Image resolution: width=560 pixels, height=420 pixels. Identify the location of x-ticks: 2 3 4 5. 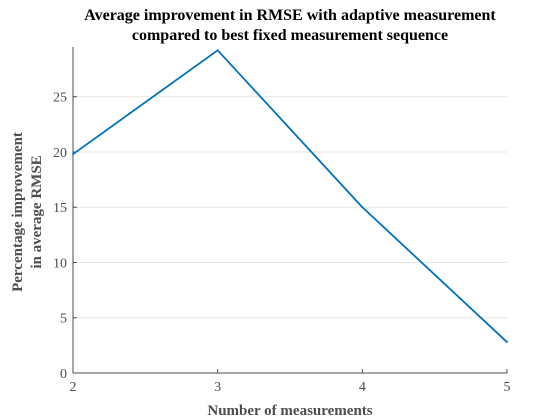
(290, 382).